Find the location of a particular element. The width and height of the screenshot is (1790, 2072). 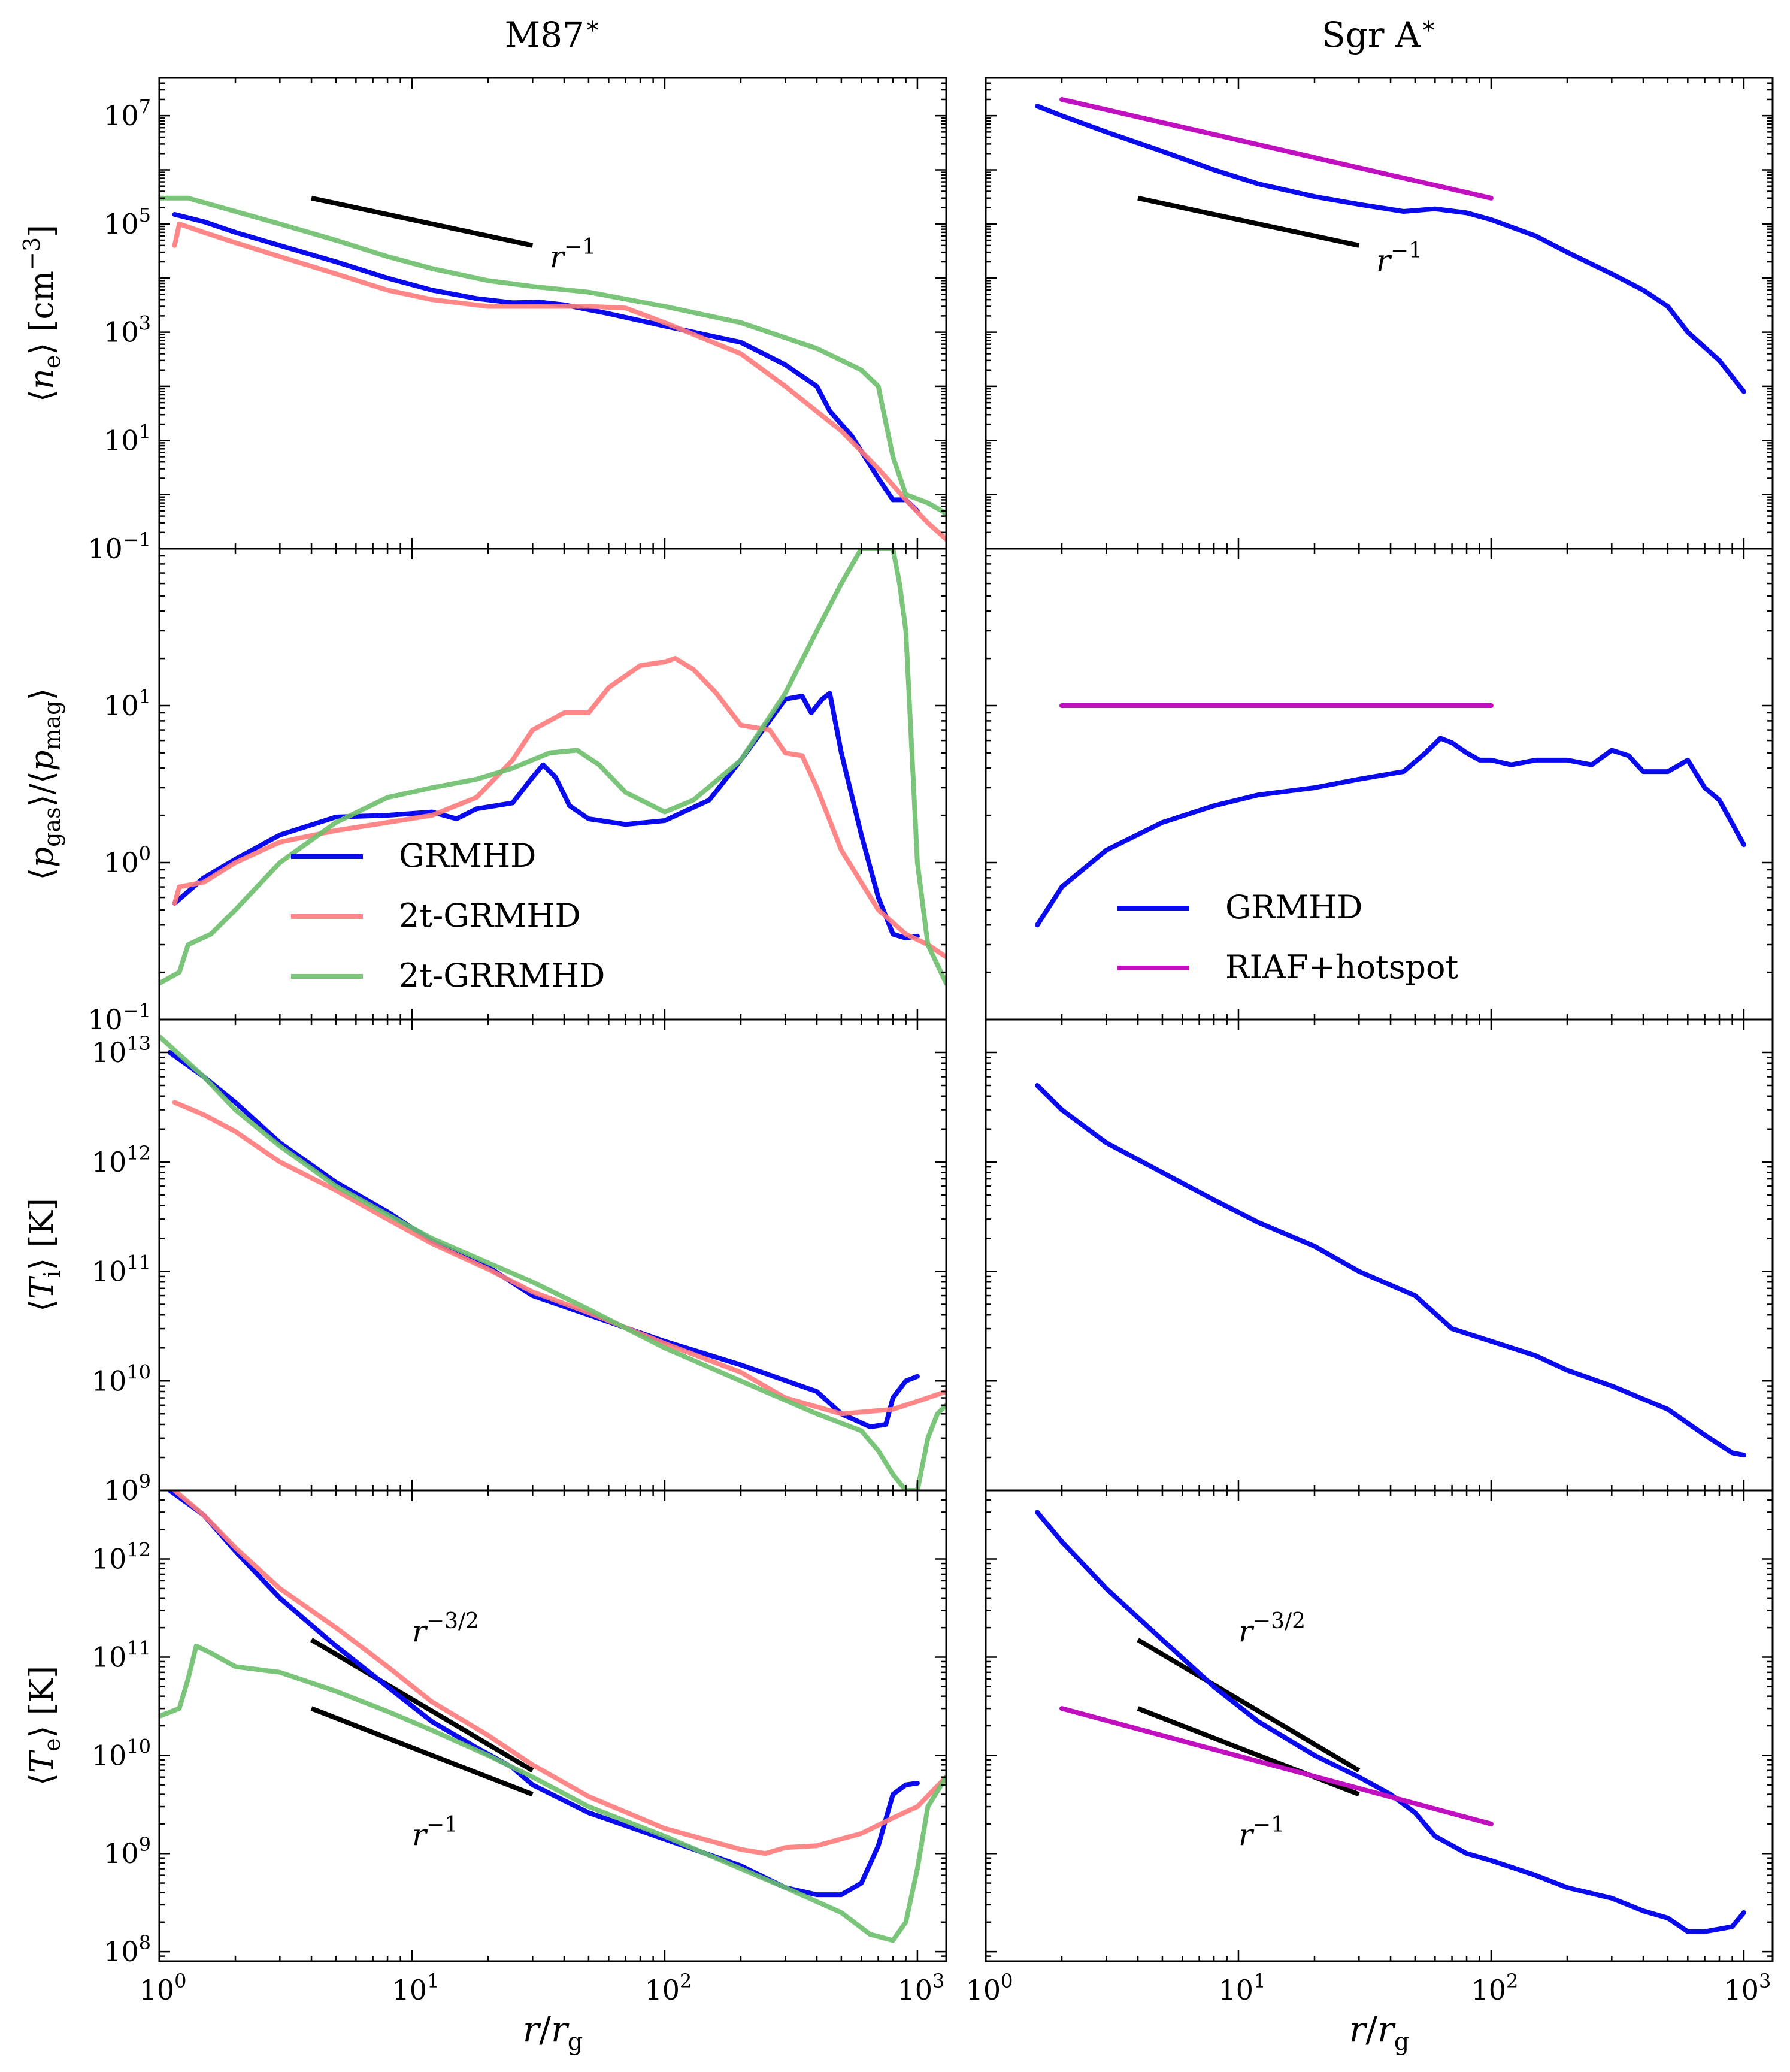

xtick-label-3: 102 is located at coordinates (668, 1988).